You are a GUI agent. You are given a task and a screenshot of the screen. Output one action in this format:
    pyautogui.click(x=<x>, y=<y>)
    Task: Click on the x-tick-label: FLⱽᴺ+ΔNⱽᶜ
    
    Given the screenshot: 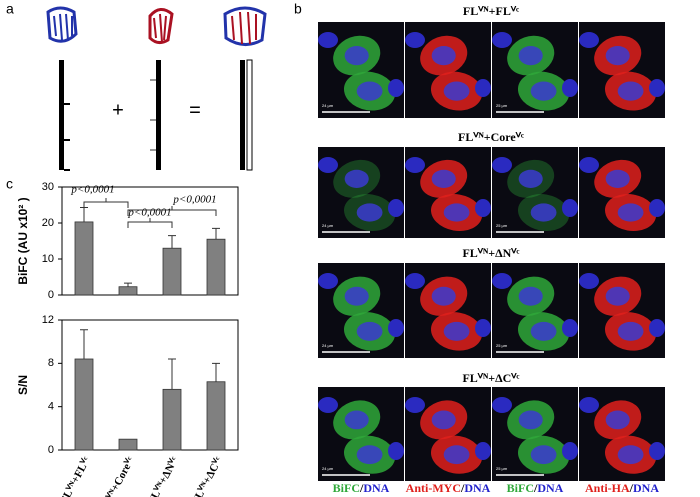 What is the action you would take?
    pyautogui.click(x=163, y=476)
    